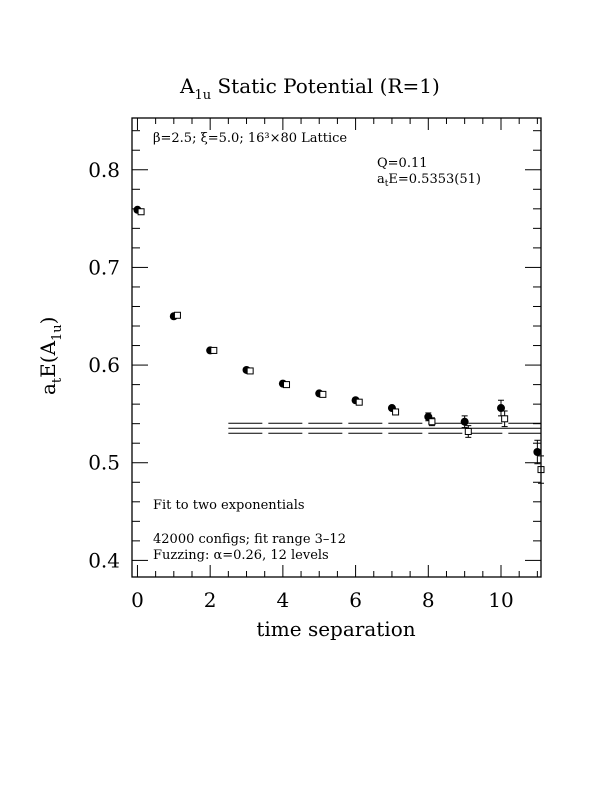 The width and height of the screenshot is (612, 792). What do you see at coordinates (104, 170) in the screenshot?
I see `y-tick-label: 0.8` at bounding box center [104, 170].